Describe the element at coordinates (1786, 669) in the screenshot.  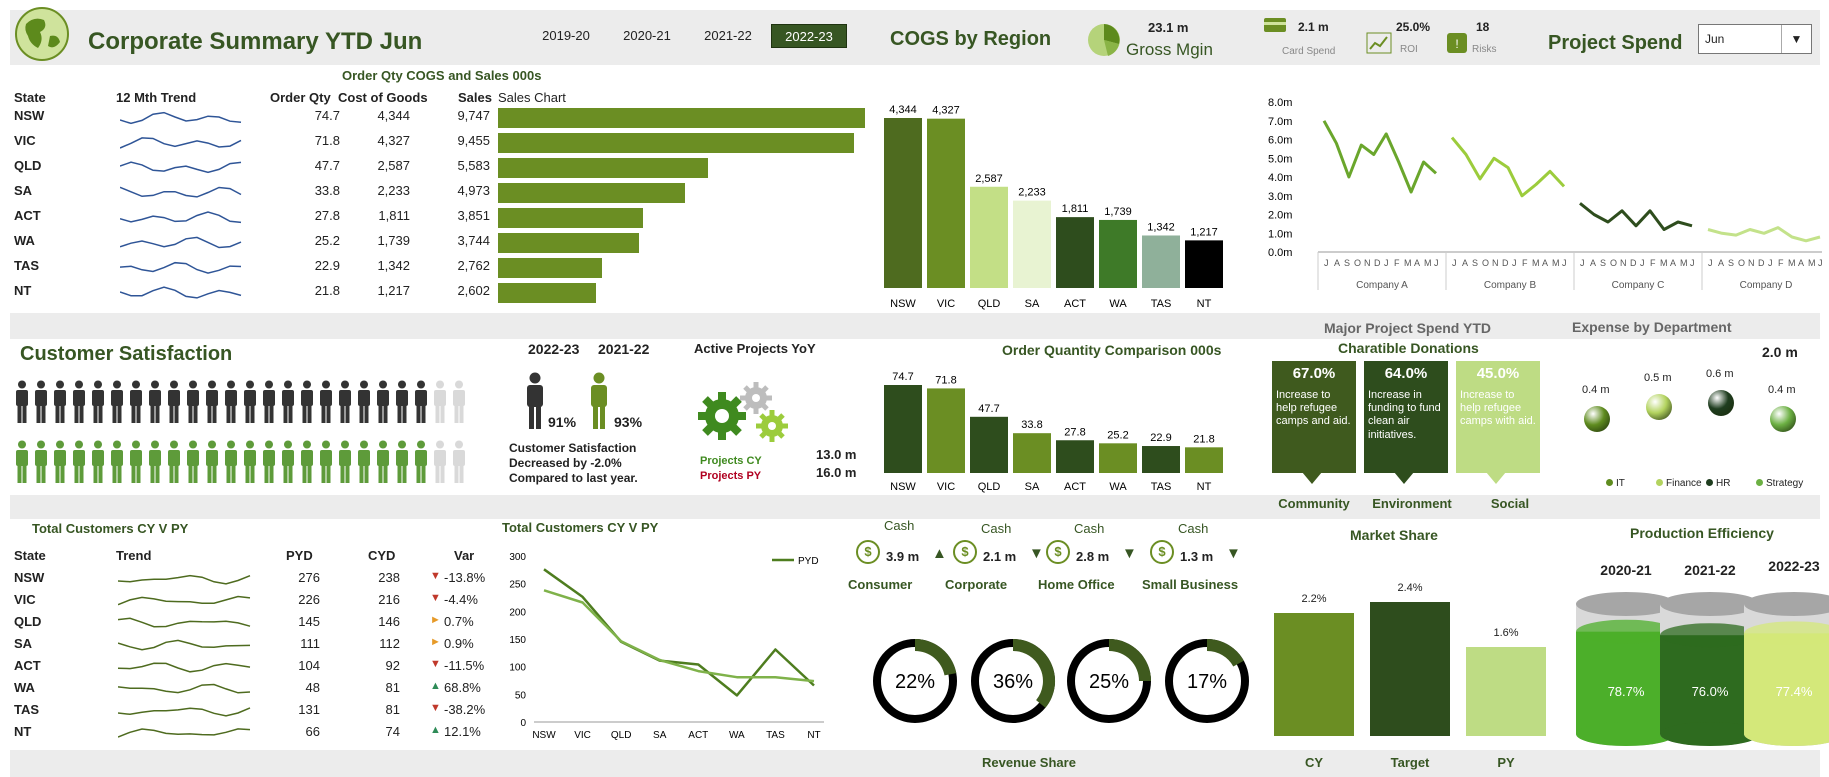
I see `production-cylinder: 77.4%` at that location.